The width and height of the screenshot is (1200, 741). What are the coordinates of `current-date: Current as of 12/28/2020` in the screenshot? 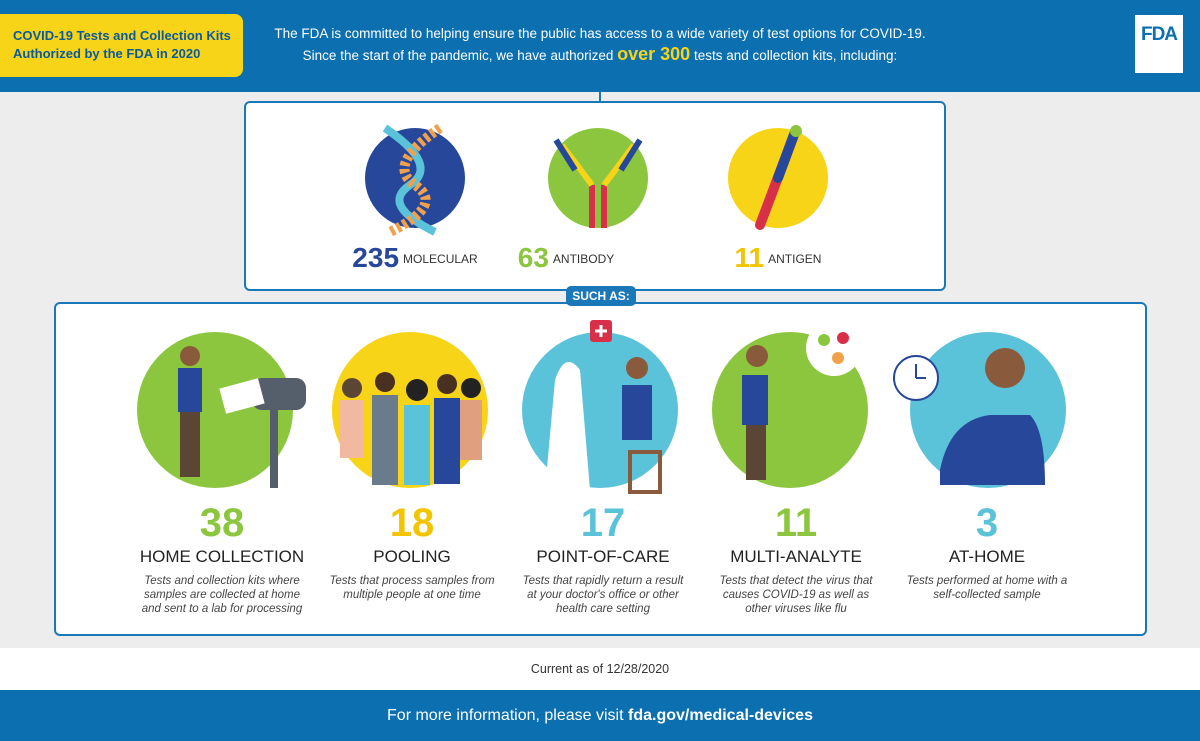 It's located at (600, 669).